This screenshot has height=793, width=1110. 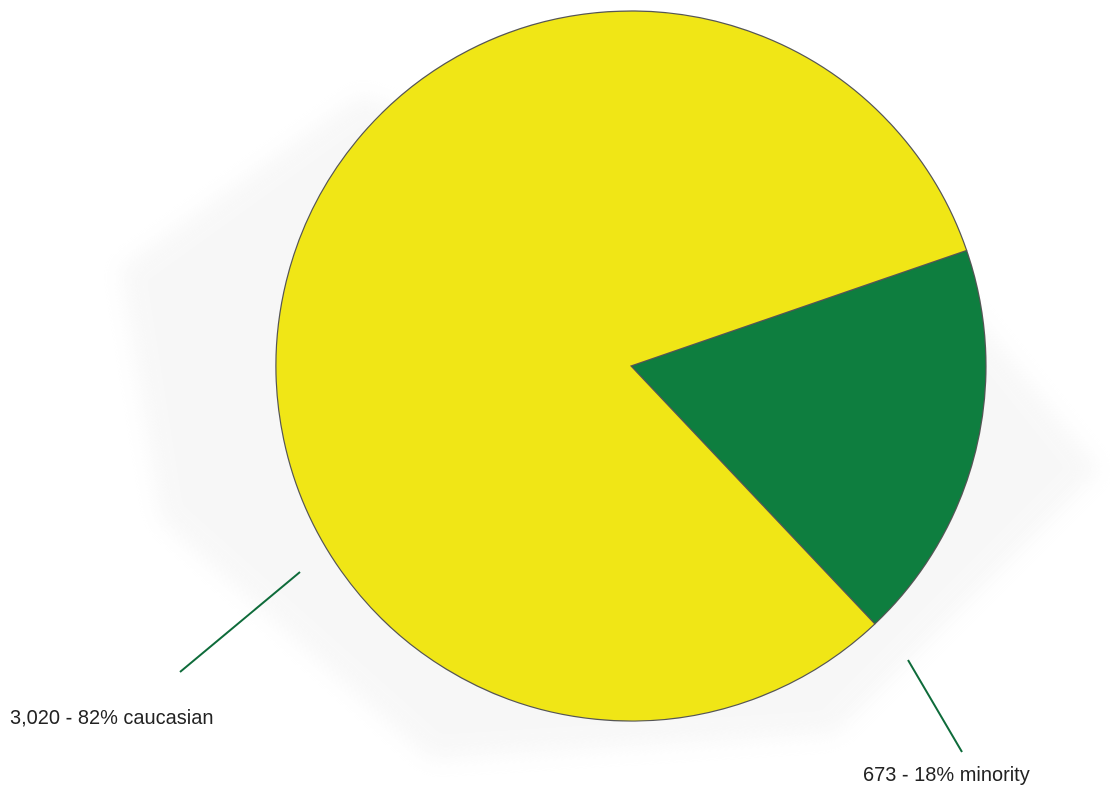 I want to click on slice-label-caucasian: 3,020 - 82% caucasian, so click(x=111, y=718).